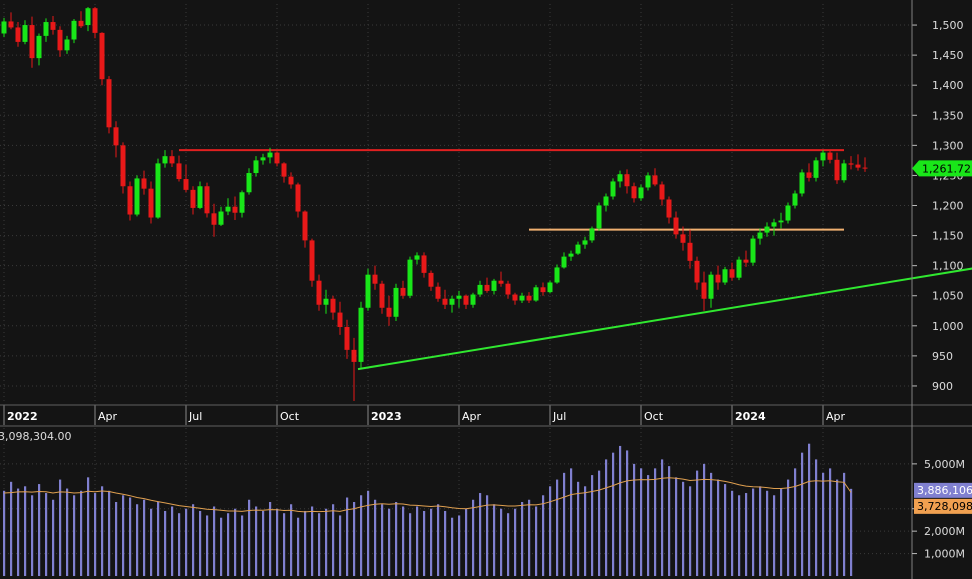 The image size is (972, 579). What do you see at coordinates (948, 25) in the screenshot?
I see `price-tick-label: 1,500` at bounding box center [948, 25].